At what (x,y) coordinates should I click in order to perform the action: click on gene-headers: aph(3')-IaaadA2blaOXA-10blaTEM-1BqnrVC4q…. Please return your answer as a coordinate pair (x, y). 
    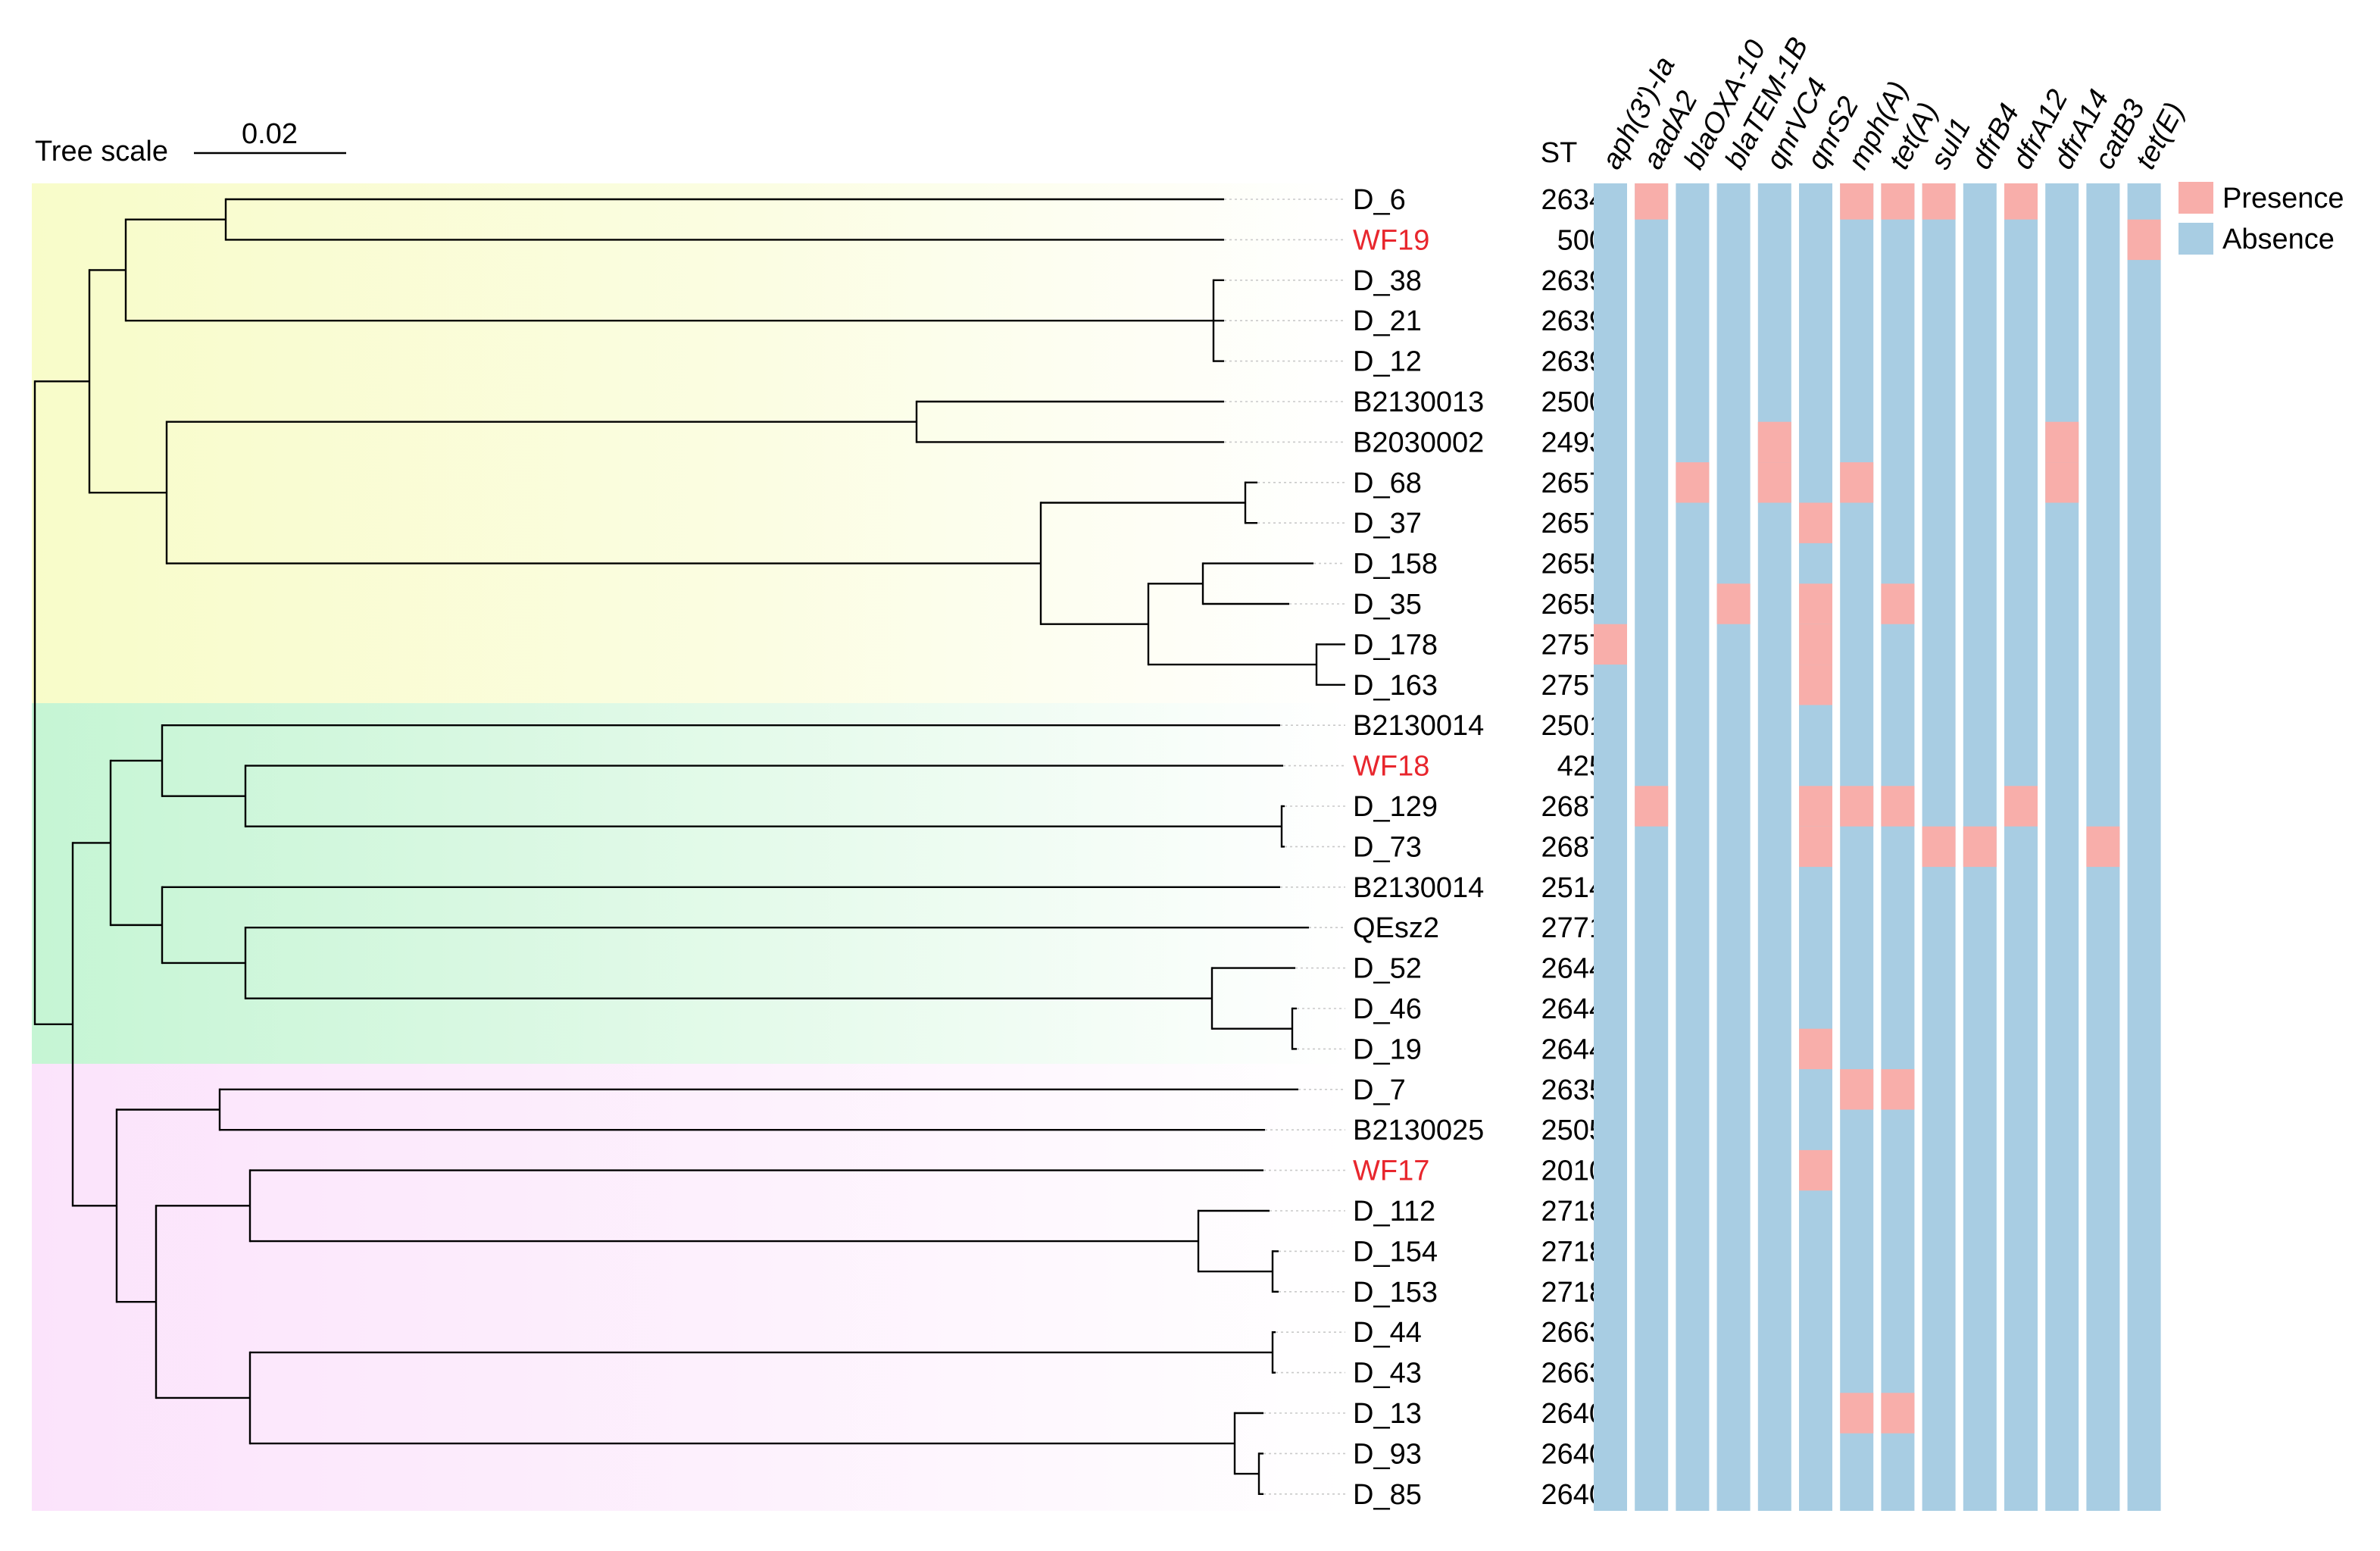
    Looking at the image, I should click on (1894, 104).